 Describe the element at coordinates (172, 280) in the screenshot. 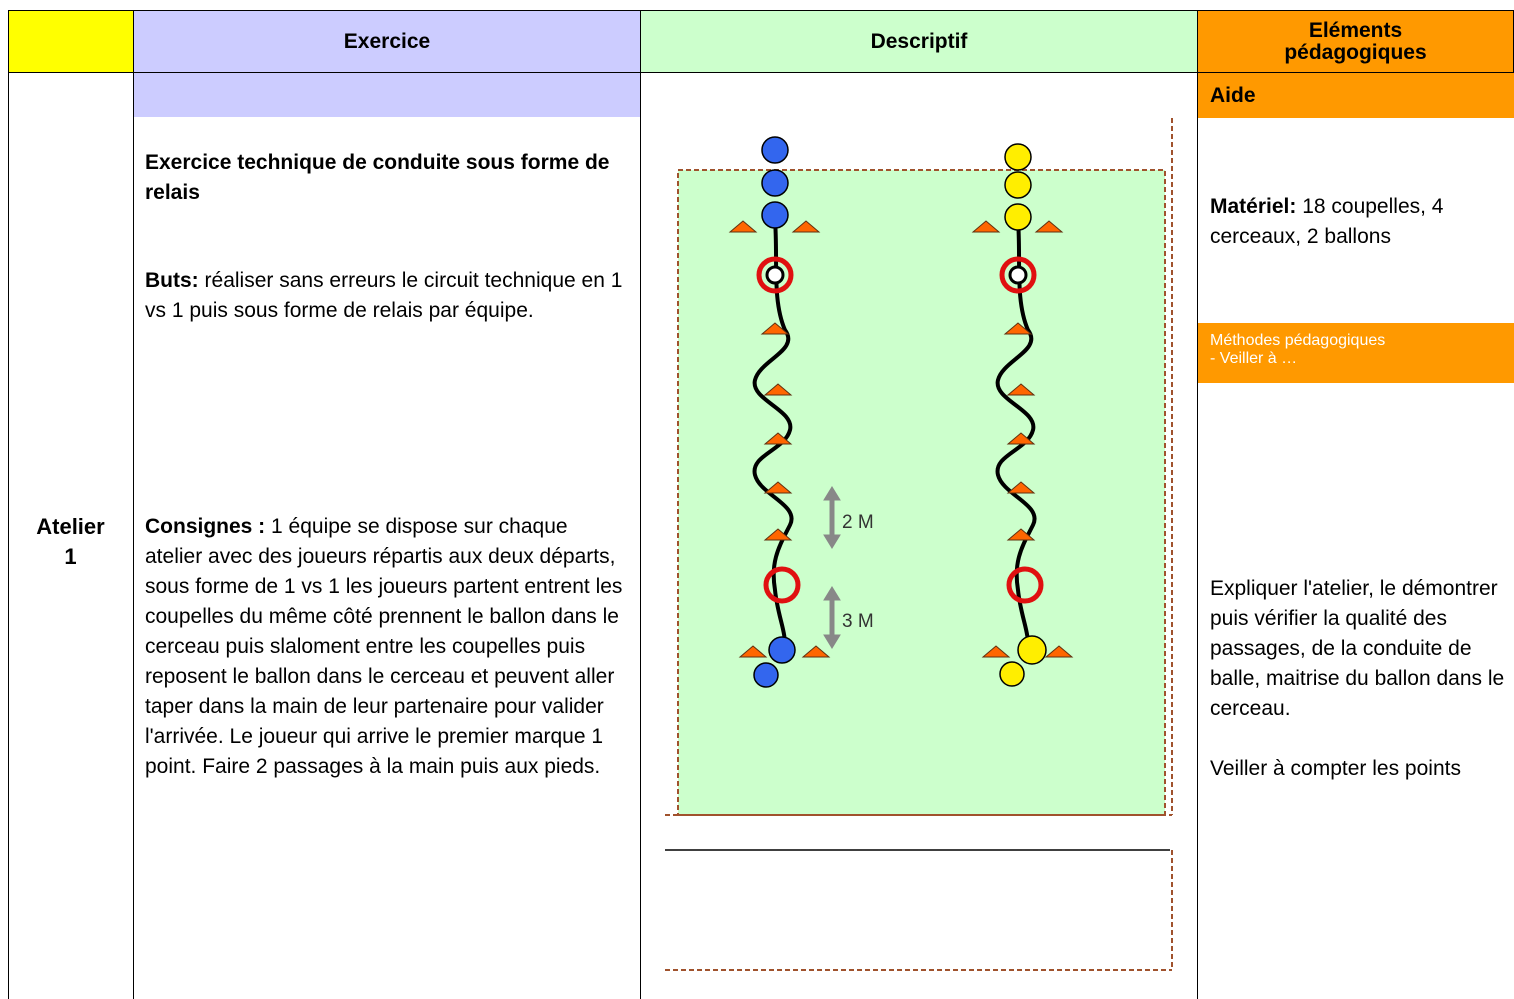

I see `label: Buts:` at that location.